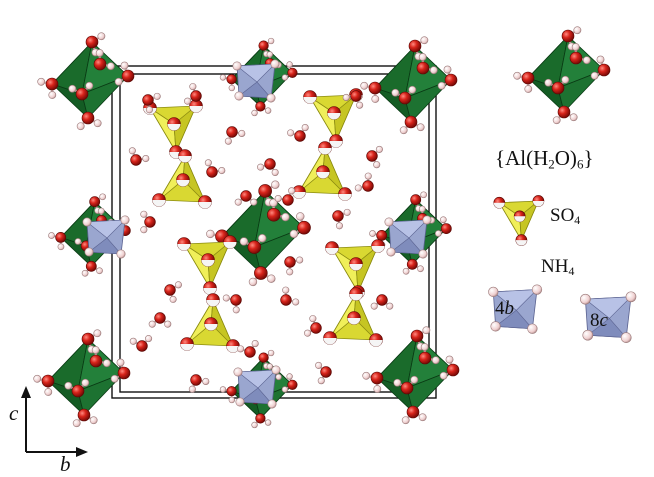  Describe the element at coordinates (353, 317) in the screenshot. I see `sulfate-tetrahedron` at that location.